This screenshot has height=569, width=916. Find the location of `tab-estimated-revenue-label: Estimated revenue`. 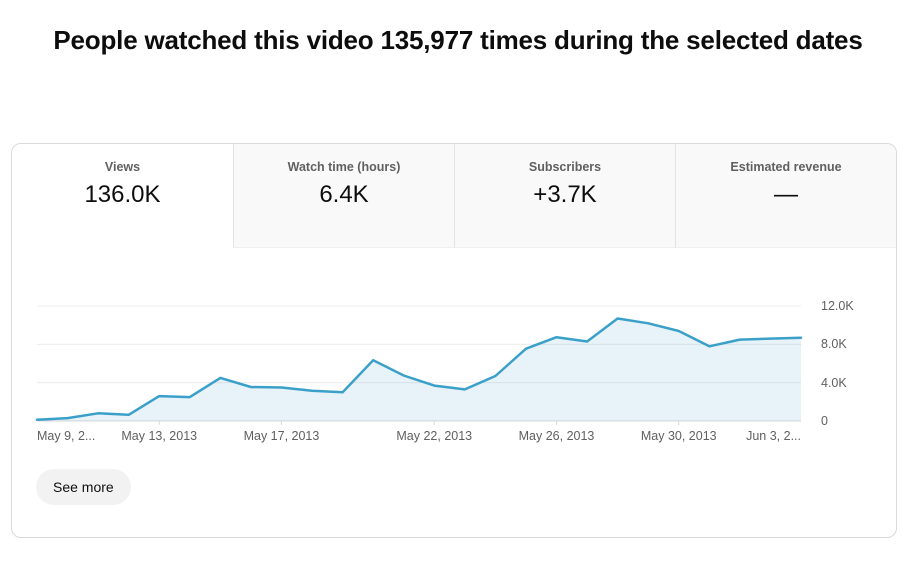

tab-estimated-revenue-label: Estimated revenue is located at coordinates (786, 167).